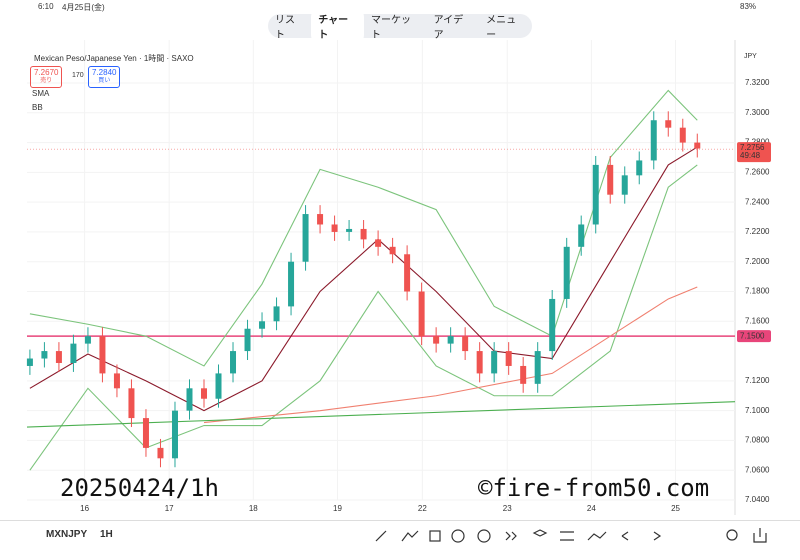 The width and height of the screenshot is (800, 560). Describe the element at coordinates (757, 261) in the screenshot. I see `y-tick-label: 7.2000` at that location.